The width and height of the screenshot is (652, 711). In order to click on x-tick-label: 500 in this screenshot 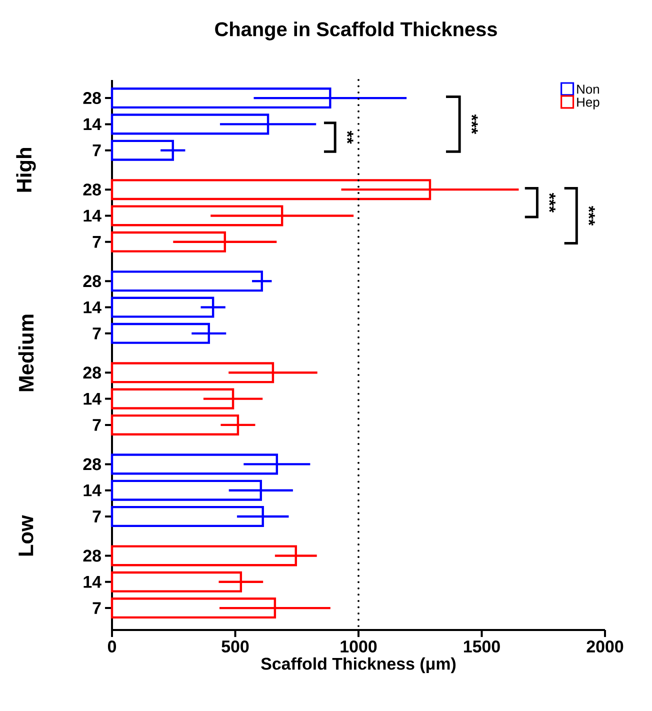, I will do `click(235, 646)`.